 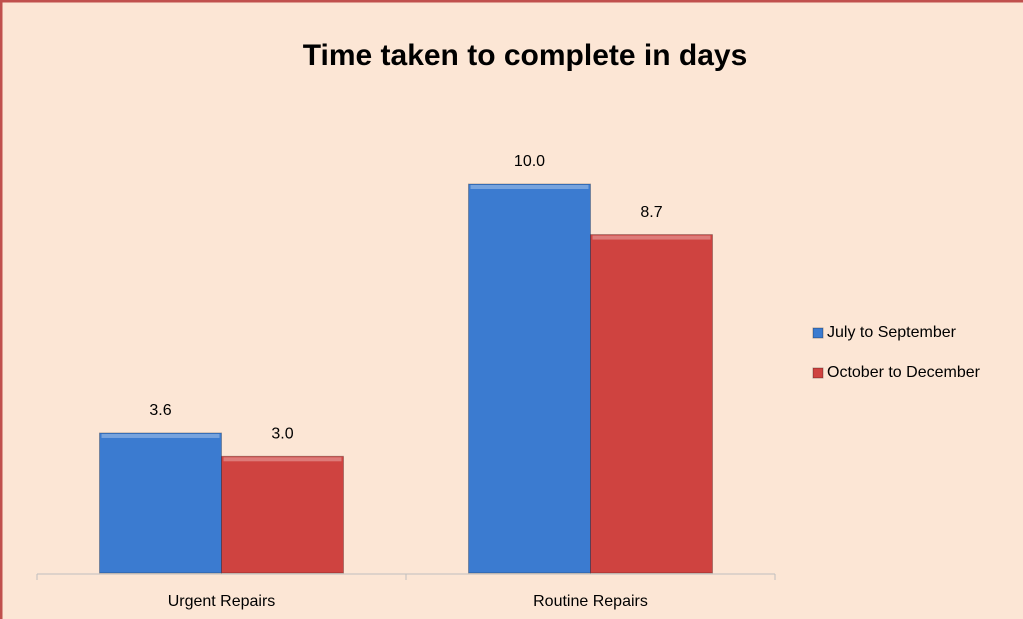 What do you see at coordinates (222, 601) in the screenshot?
I see `x-tick-label: Urgent Repairs` at bounding box center [222, 601].